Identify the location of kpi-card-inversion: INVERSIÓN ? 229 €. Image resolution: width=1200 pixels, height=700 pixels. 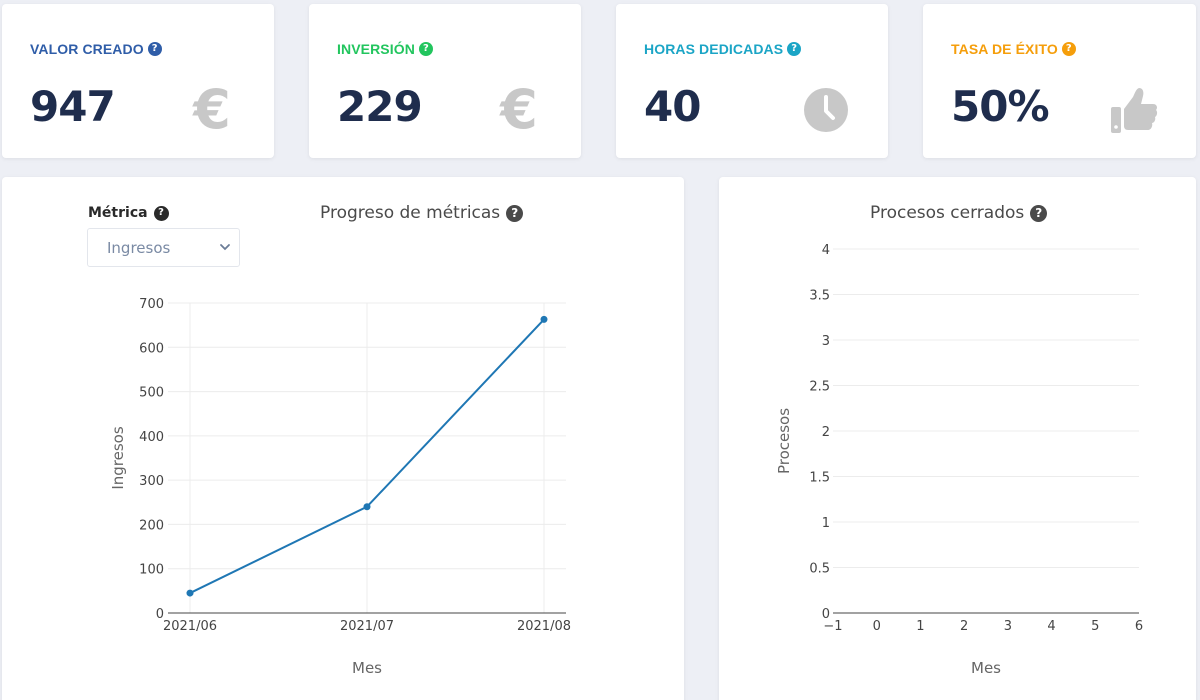
(445, 81).